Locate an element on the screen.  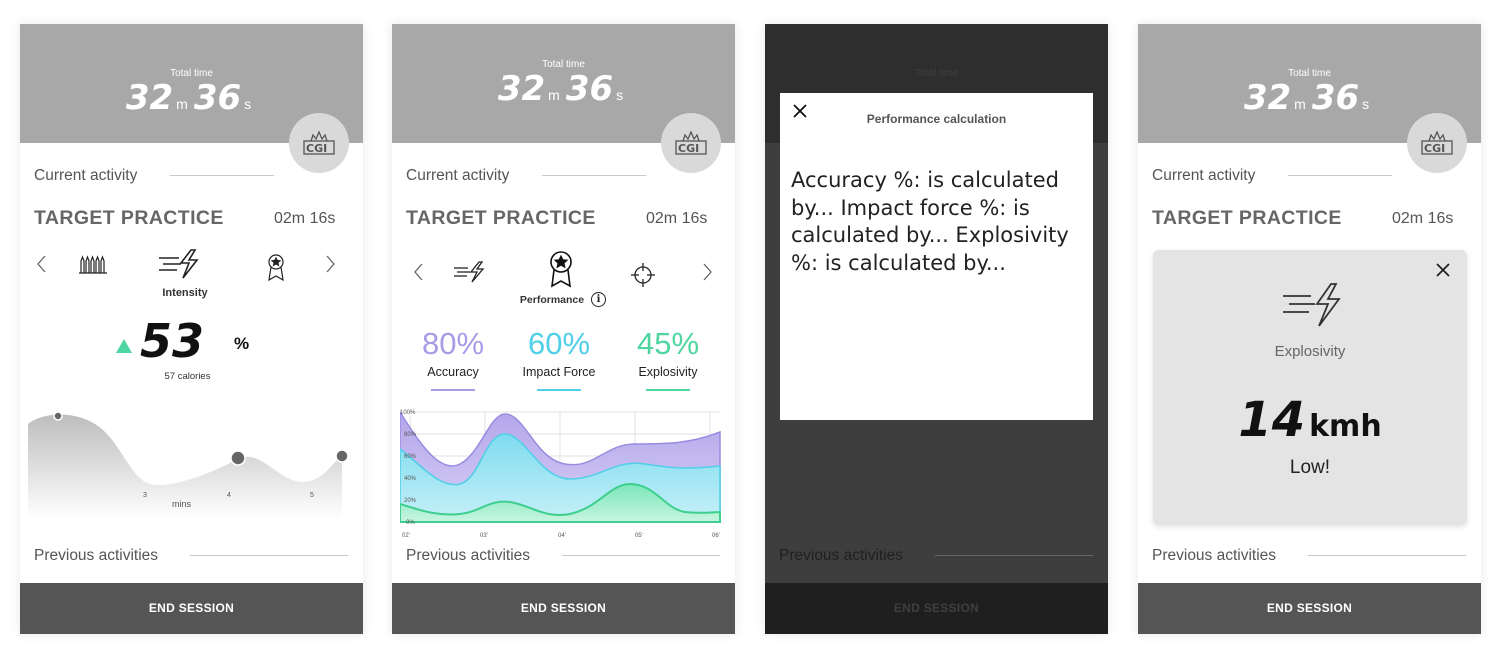
ammo-icon is located at coordinates (94, 264).